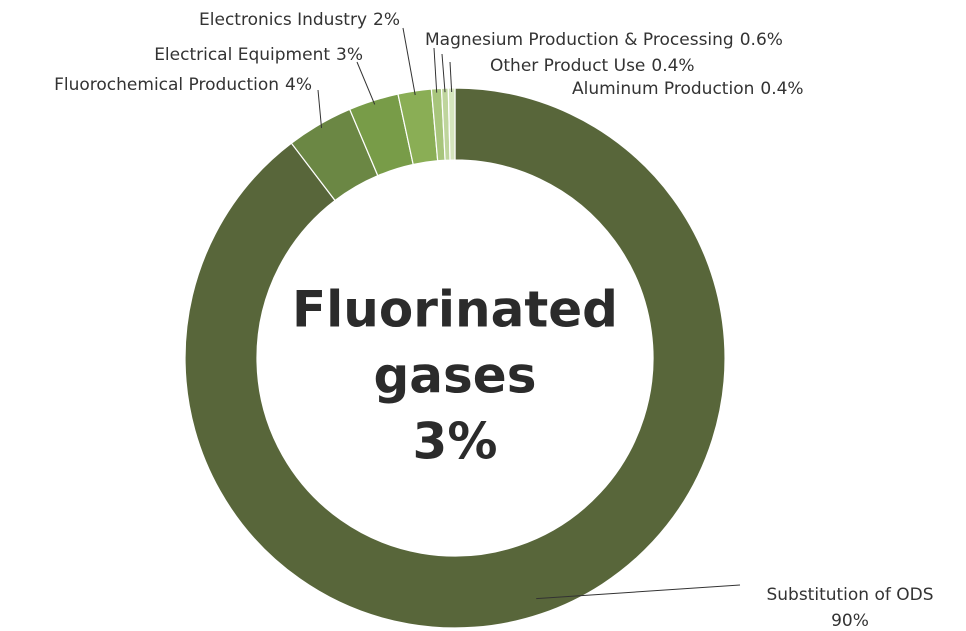 This screenshot has width=966, height=631. I want to click on slice-name: Magnesium Production & Processing, so click(579, 40).